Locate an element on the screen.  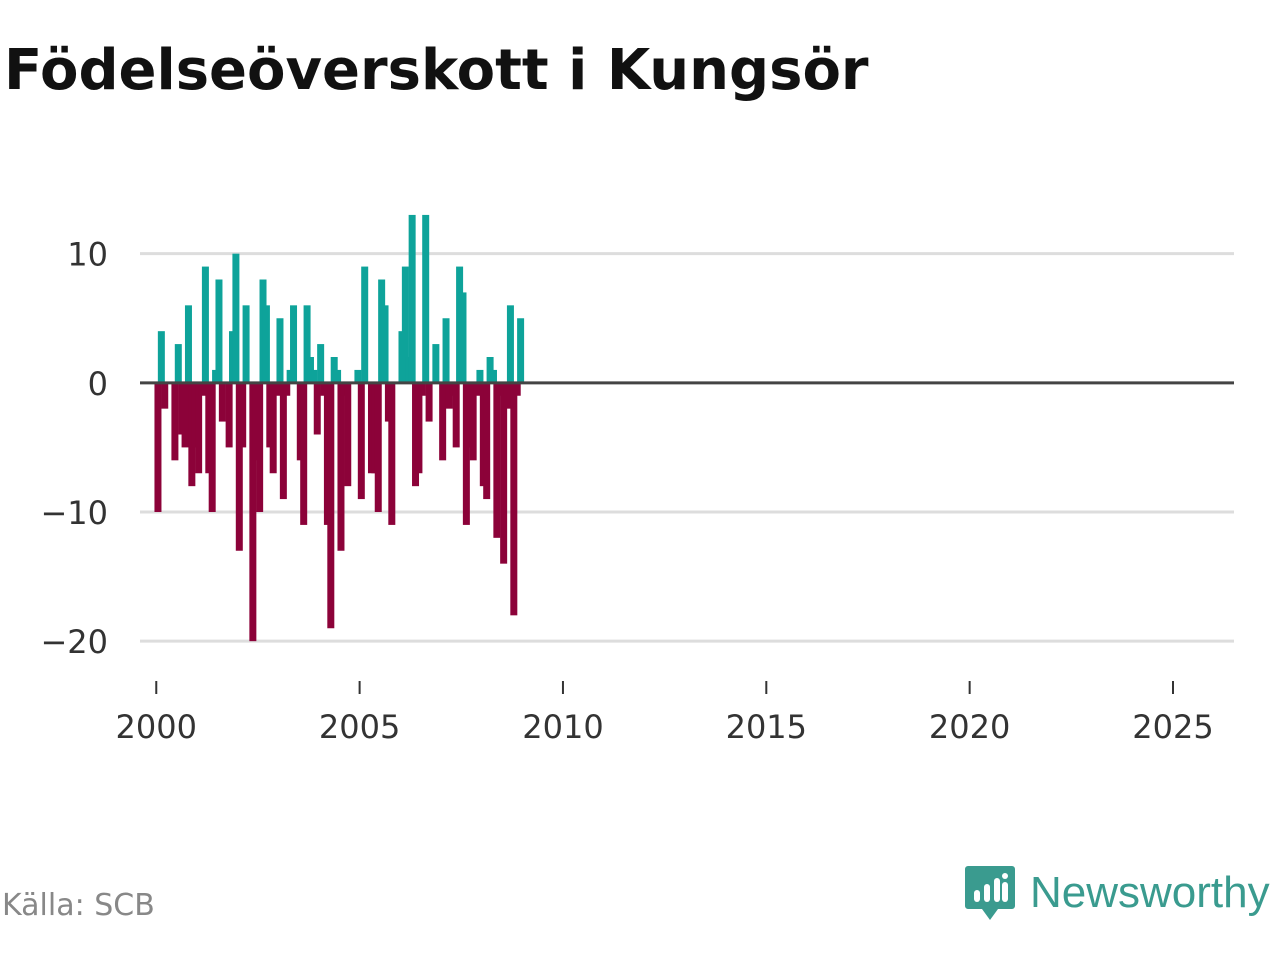
brand-name: Newsworthy is located at coordinates (1150, 892).